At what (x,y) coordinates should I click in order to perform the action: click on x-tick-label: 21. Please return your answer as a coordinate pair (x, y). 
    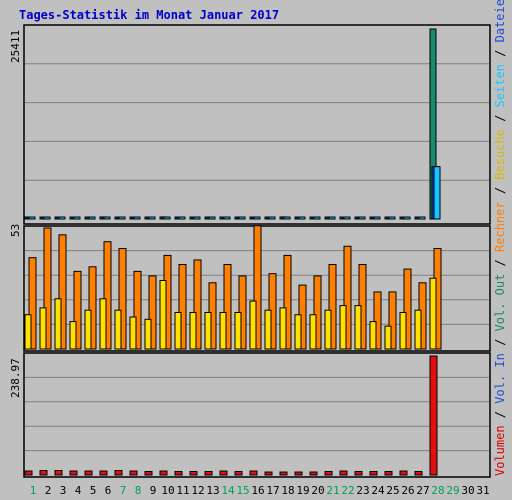
    Looking at the image, I should click on (332, 490).